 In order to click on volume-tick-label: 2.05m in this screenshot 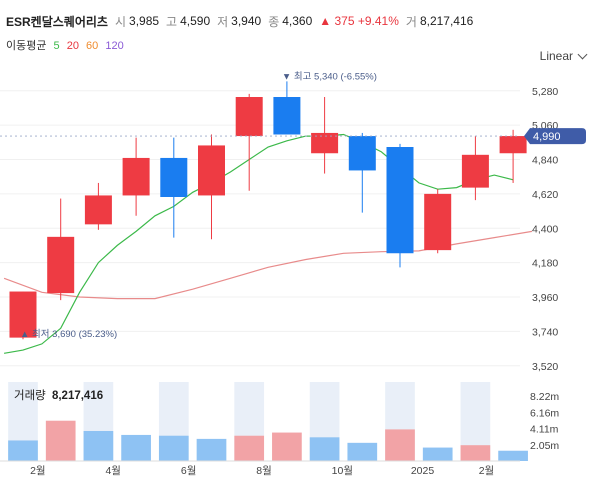, I will do `click(544, 446)`.